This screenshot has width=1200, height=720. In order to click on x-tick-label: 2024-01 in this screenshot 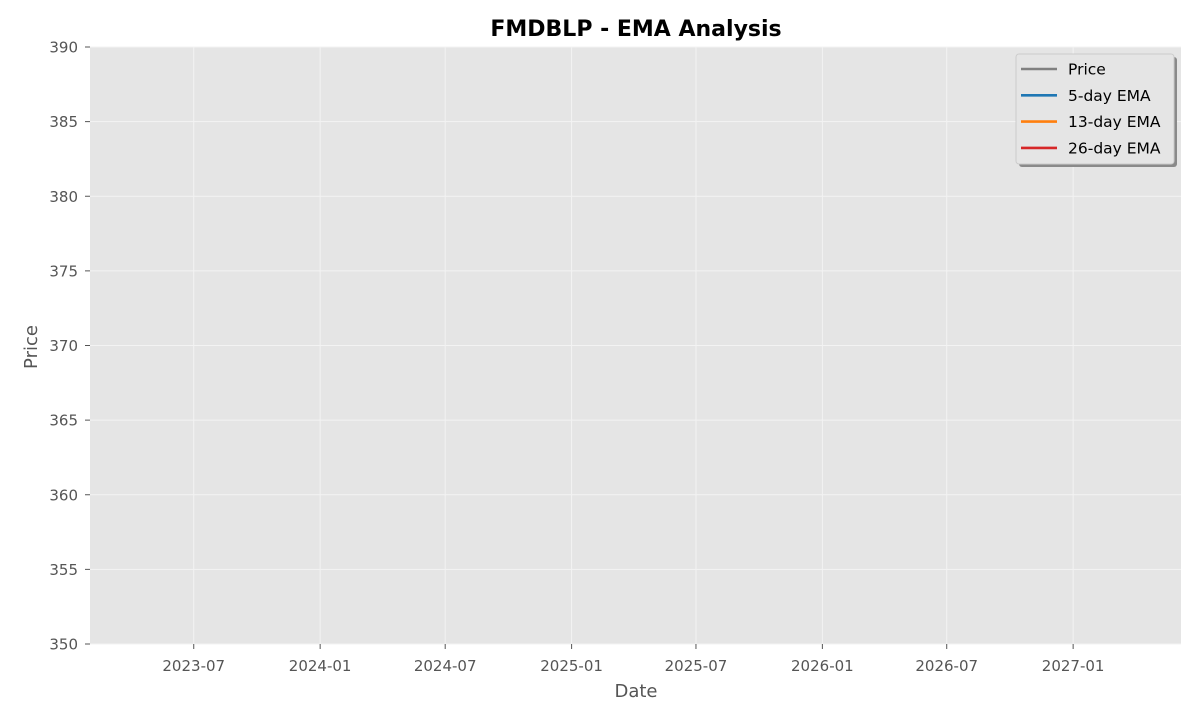, I will do `click(320, 666)`.